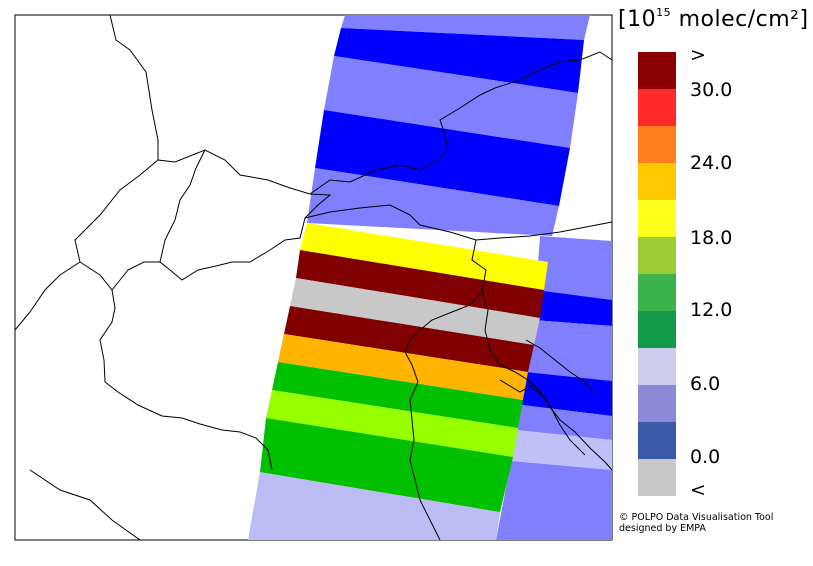  Describe the element at coordinates (705, 384) in the screenshot. I see `legend-tick-label: 6.0` at that location.